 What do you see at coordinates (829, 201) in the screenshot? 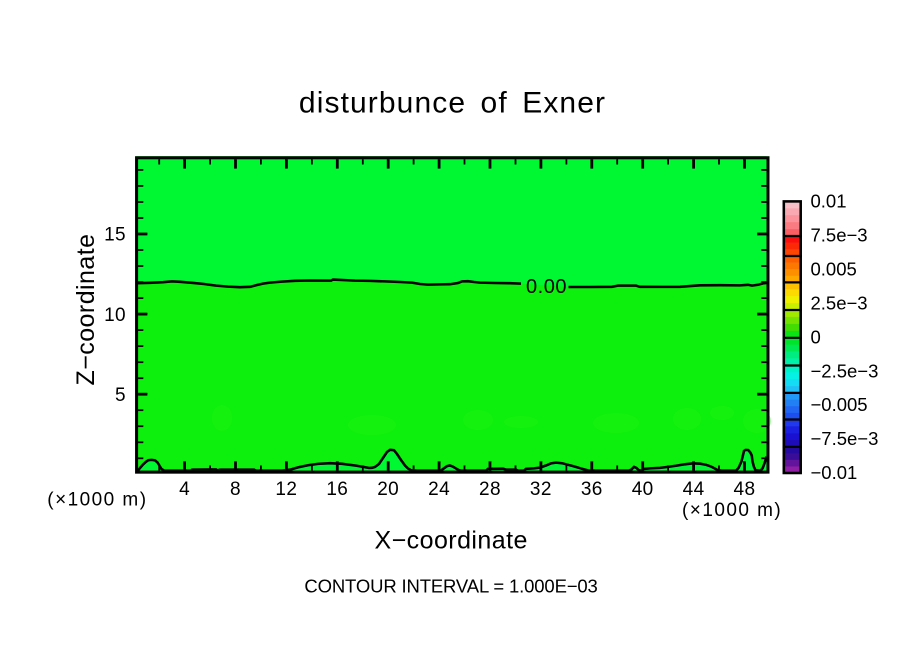
I see `svg-text: 0.01` at bounding box center [829, 201].